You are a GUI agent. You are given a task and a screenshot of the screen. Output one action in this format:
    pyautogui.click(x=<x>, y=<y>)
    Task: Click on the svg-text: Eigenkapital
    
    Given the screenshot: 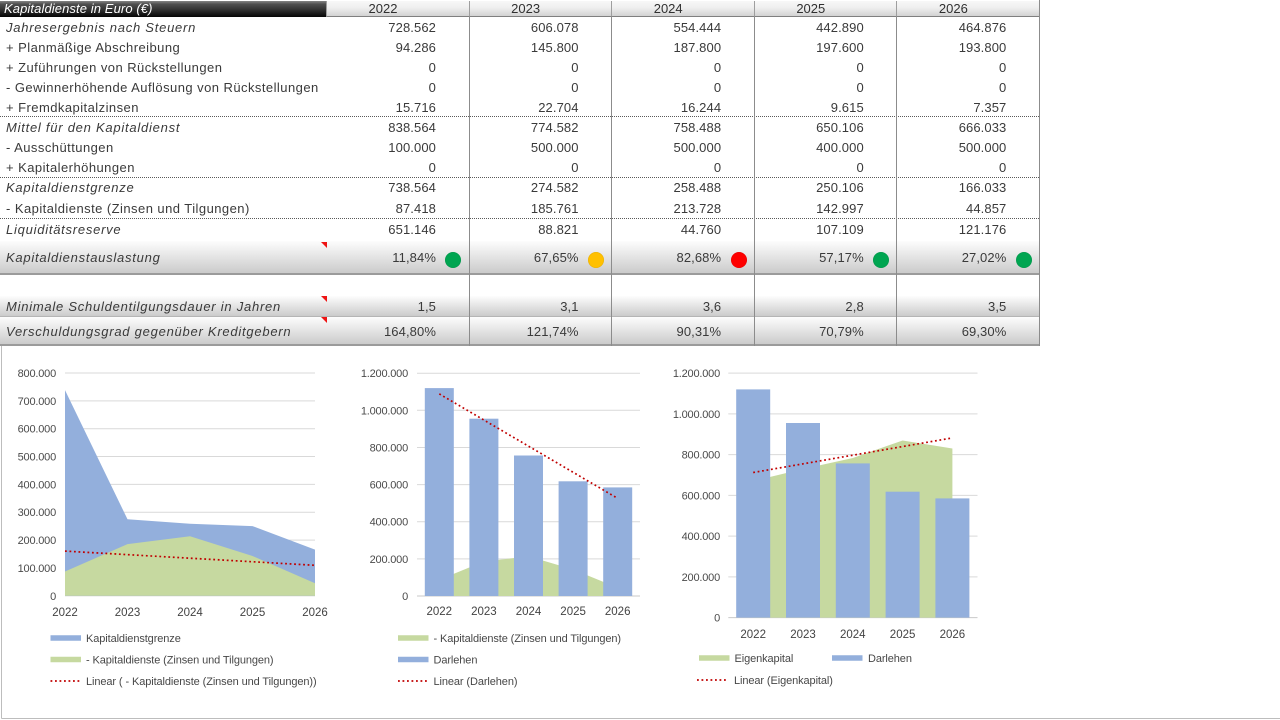 What is the action you would take?
    pyautogui.click(x=764, y=659)
    